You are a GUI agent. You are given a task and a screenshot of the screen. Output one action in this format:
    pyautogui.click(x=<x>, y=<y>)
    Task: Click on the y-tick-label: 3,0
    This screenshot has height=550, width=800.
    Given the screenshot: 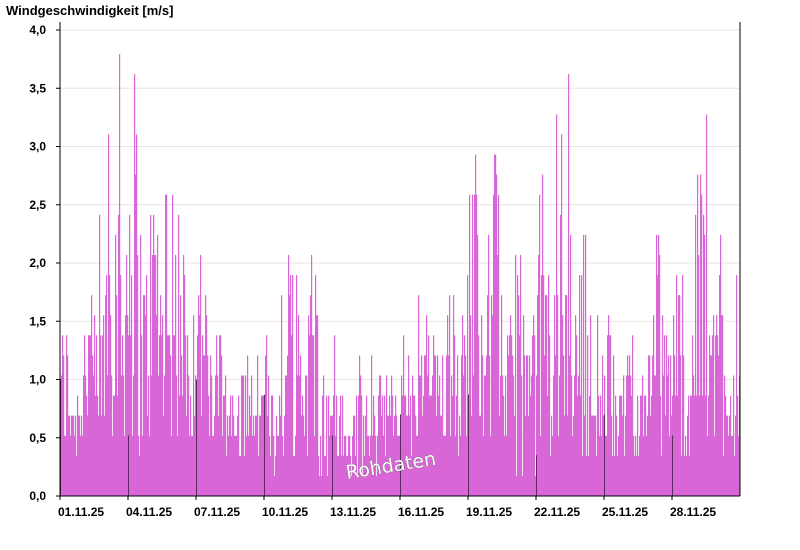 What is the action you would take?
    pyautogui.click(x=37, y=147)
    